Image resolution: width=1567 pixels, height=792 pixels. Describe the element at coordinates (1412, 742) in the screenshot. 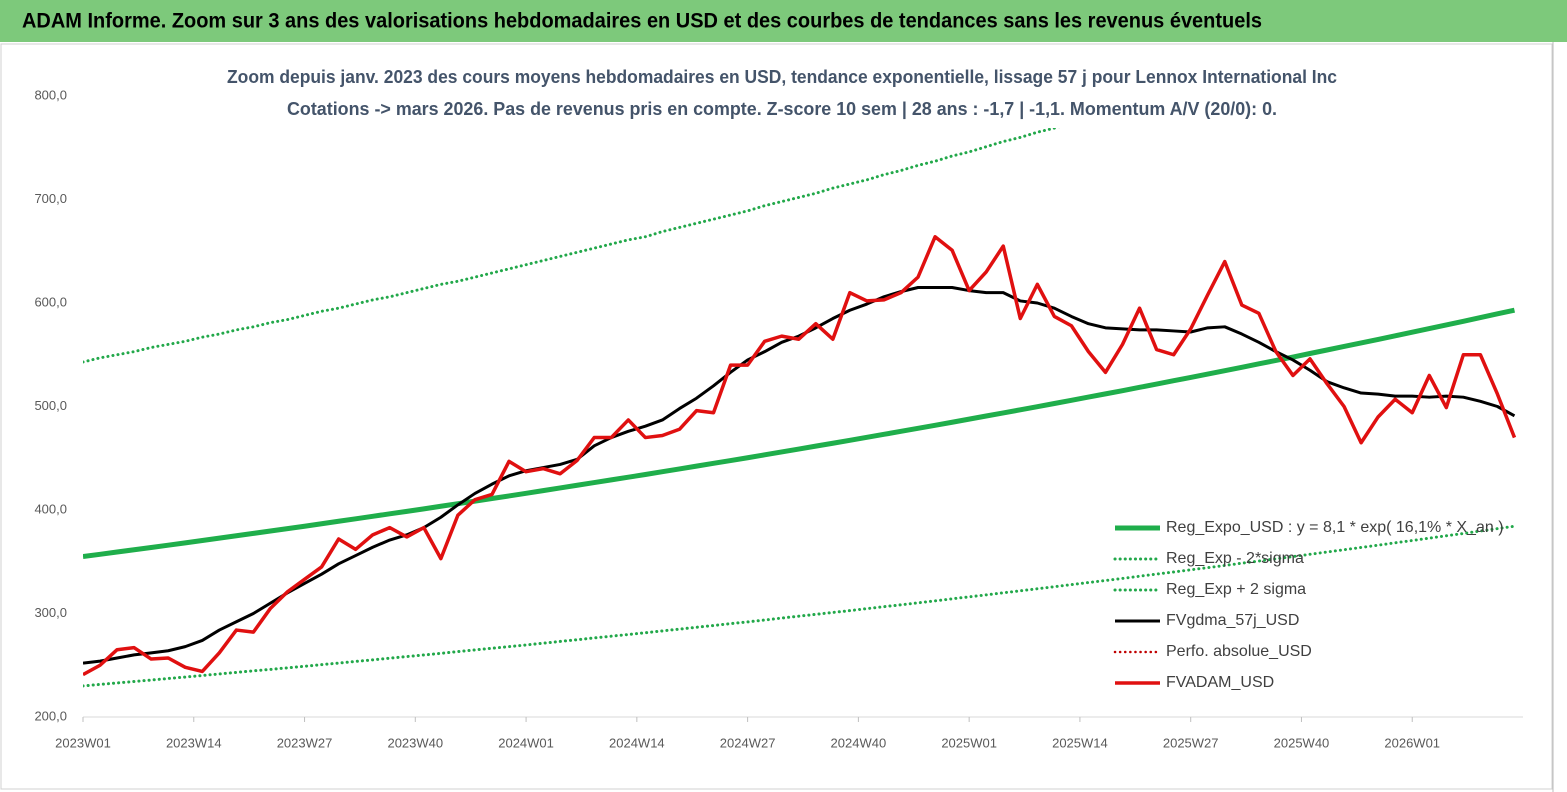

I see `x-tick-label: 2026W01` at that location.